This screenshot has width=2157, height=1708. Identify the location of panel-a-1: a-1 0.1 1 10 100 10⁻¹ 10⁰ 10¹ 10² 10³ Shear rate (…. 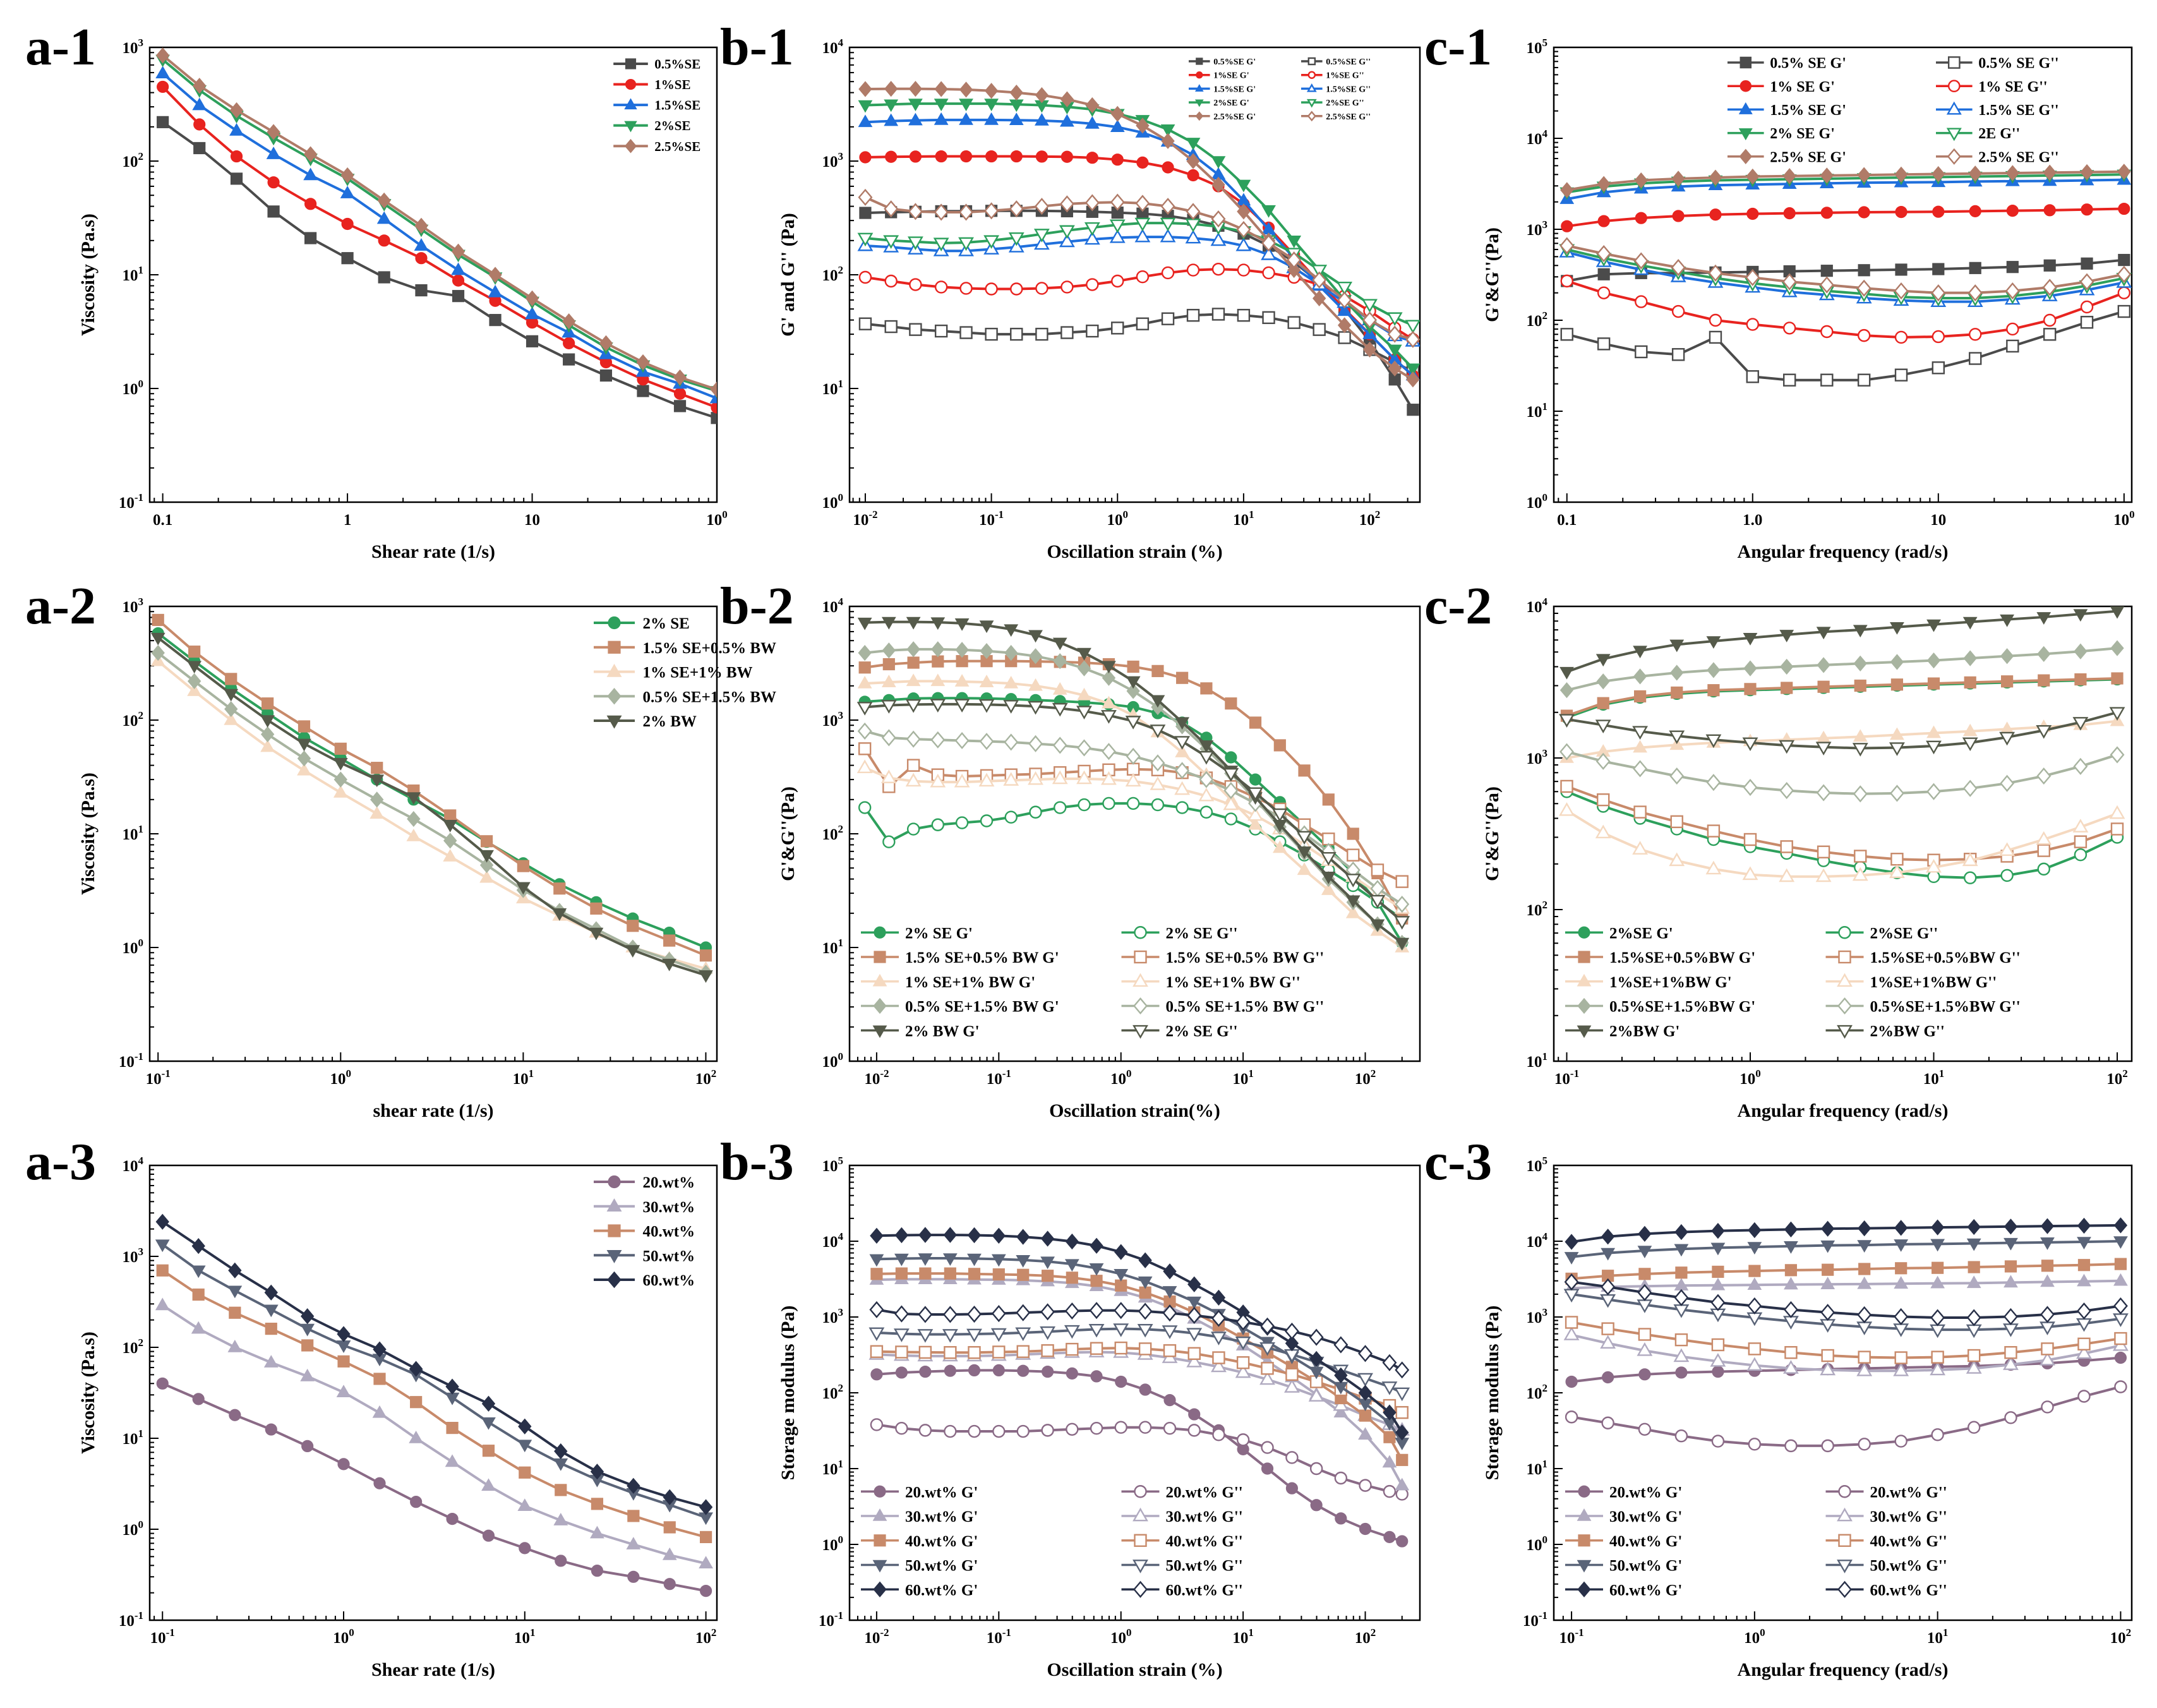
(376, 290).